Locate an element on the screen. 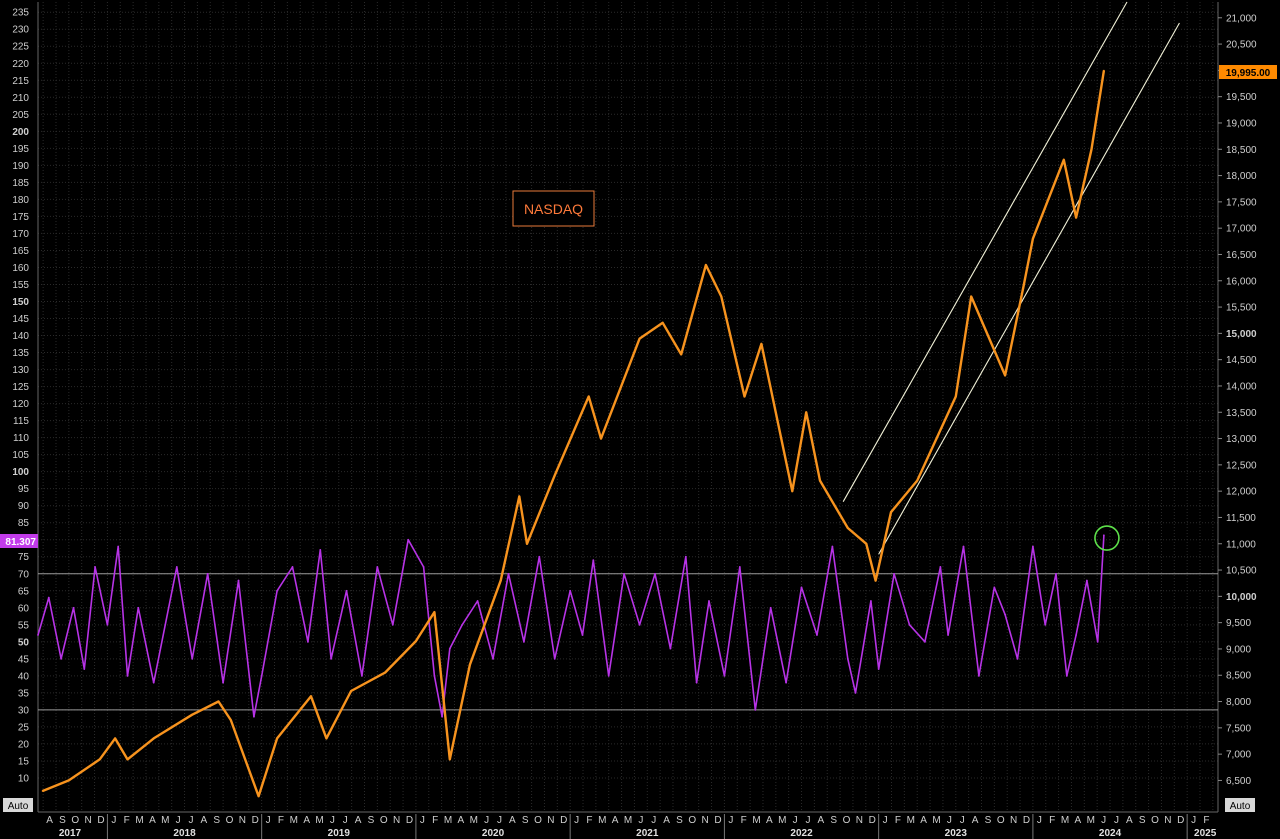 The width and height of the screenshot is (1280, 839). right-auto-label: Auto is located at coordinates (1240, 806).